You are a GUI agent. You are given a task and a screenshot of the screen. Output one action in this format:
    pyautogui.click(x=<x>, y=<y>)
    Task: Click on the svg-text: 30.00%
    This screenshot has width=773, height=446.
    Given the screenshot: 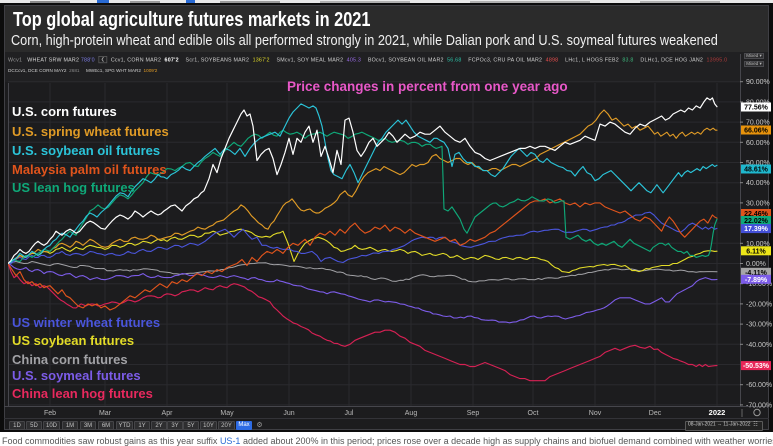 What is the action you would take?
    pyautogui.click(x=758, y=203)
    